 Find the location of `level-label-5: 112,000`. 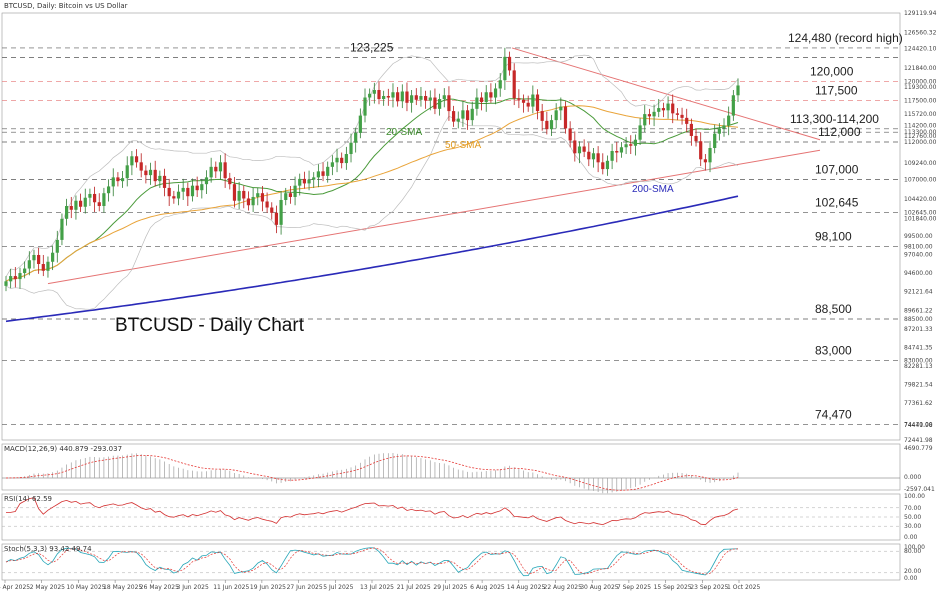

level-label-5: 112,000 is located at coordinates (839, 132).